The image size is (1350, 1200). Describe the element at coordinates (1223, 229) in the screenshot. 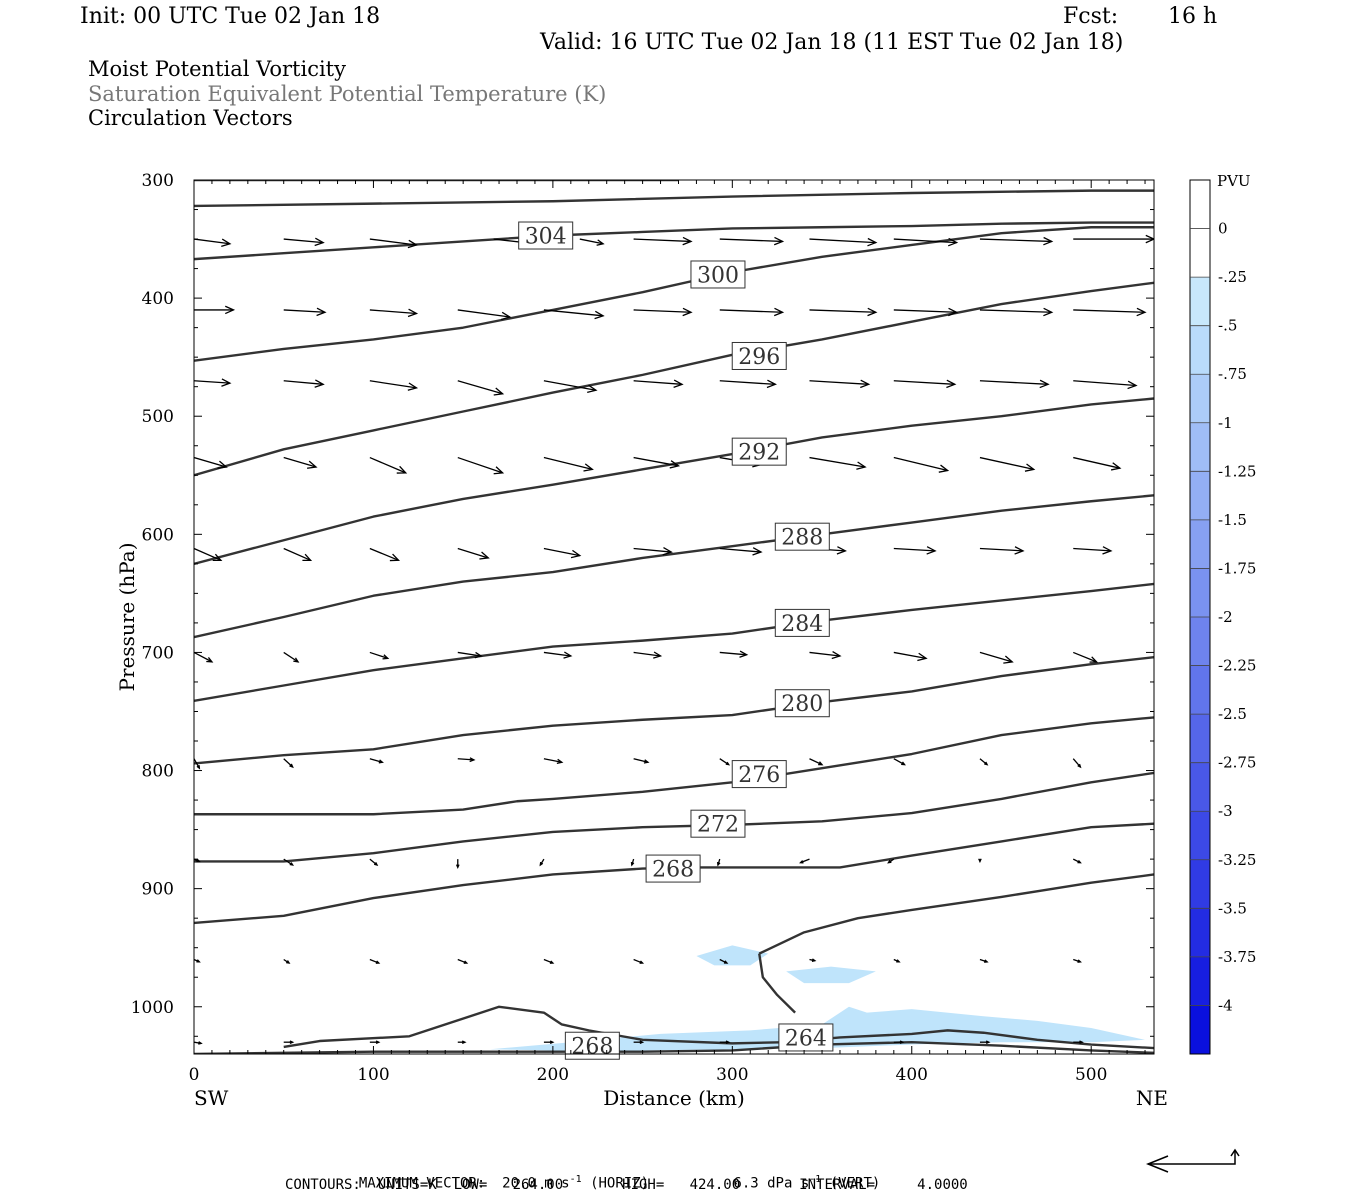

I see `colorbar-label: 0` at that location.